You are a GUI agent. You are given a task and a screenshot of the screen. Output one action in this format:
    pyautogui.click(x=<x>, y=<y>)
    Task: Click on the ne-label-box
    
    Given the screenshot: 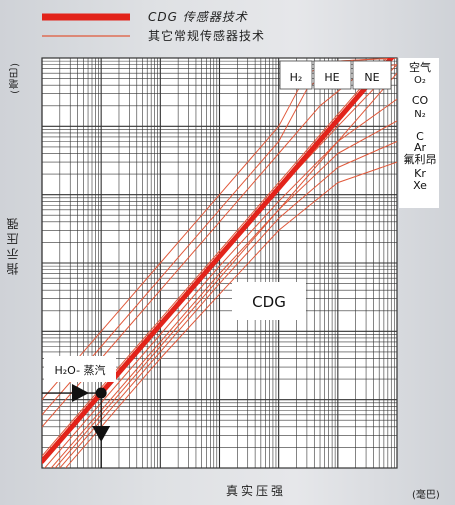 What is the action you would take?
    pyautogui.click(x=372, y=75)
    